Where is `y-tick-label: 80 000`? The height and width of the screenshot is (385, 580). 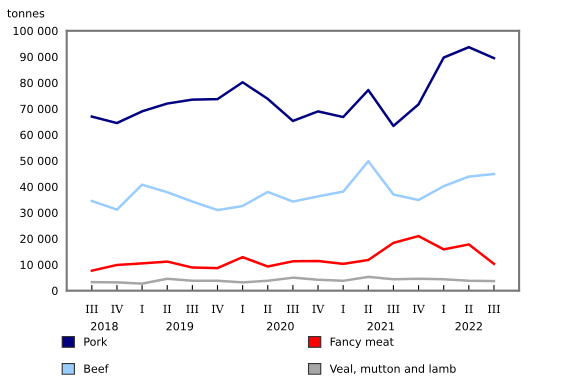 y-tick-label: 80 000 is located at coordinates (39, 83).